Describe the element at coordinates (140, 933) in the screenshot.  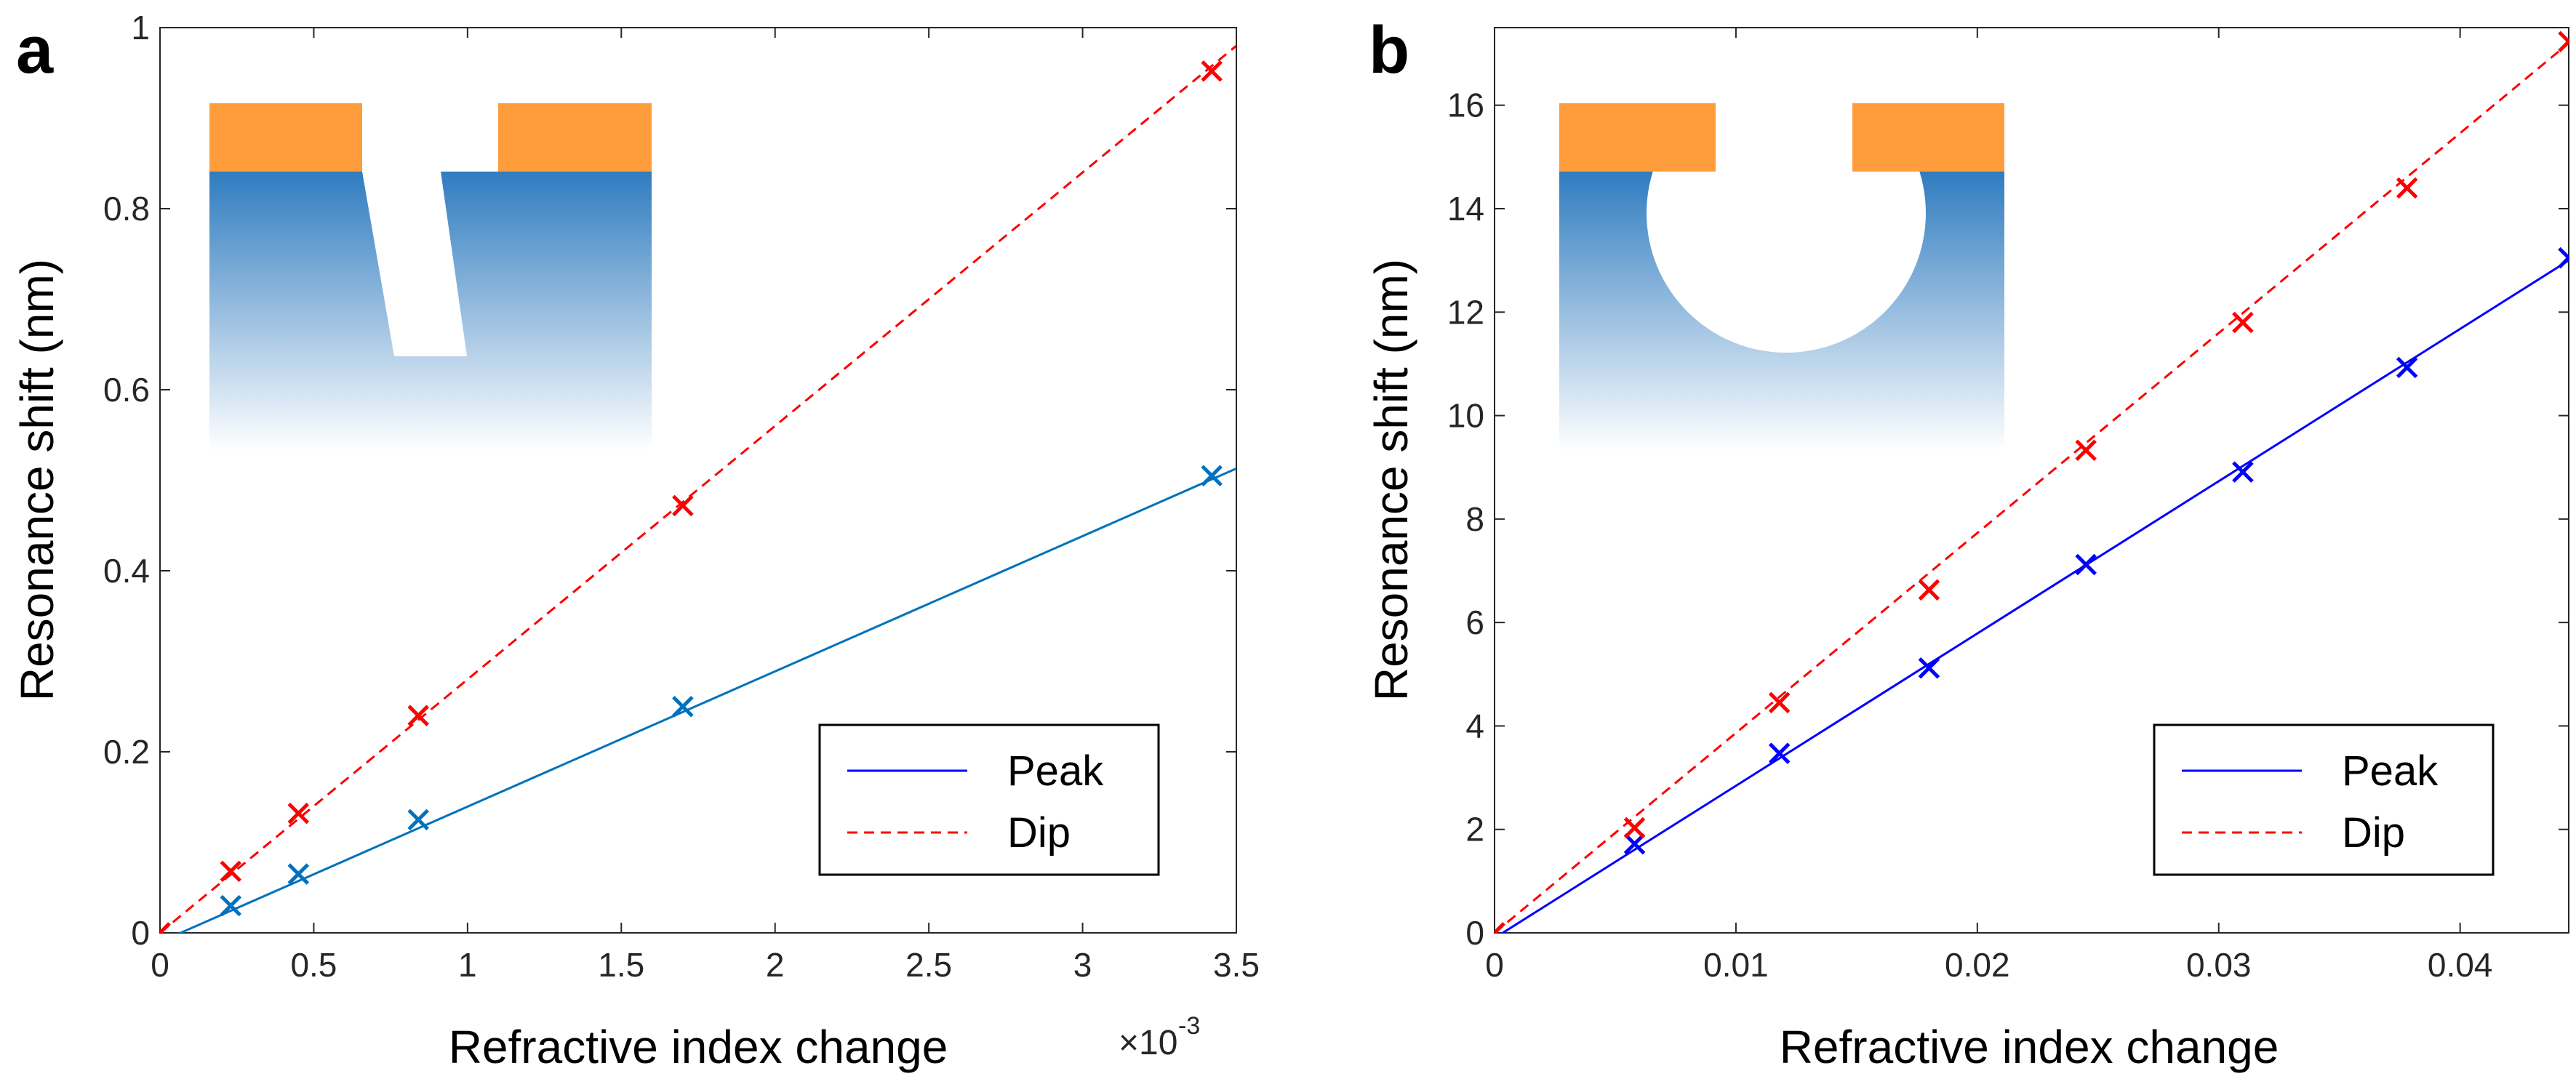
I see `y-tick-label-a: 0` at that location.